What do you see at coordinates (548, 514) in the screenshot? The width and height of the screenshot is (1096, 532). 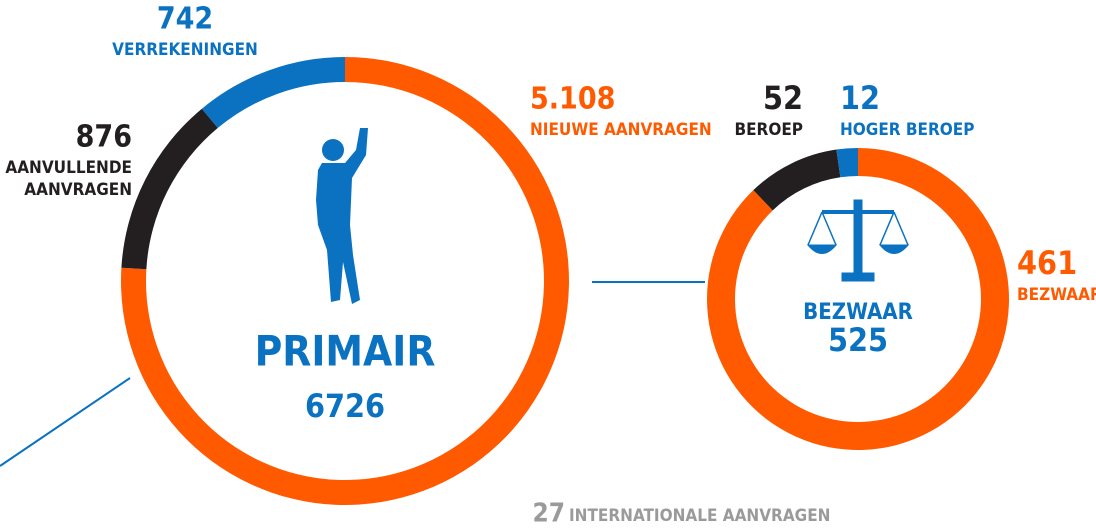 I see `footnote-value: 27` at bounding box center [548, 514].